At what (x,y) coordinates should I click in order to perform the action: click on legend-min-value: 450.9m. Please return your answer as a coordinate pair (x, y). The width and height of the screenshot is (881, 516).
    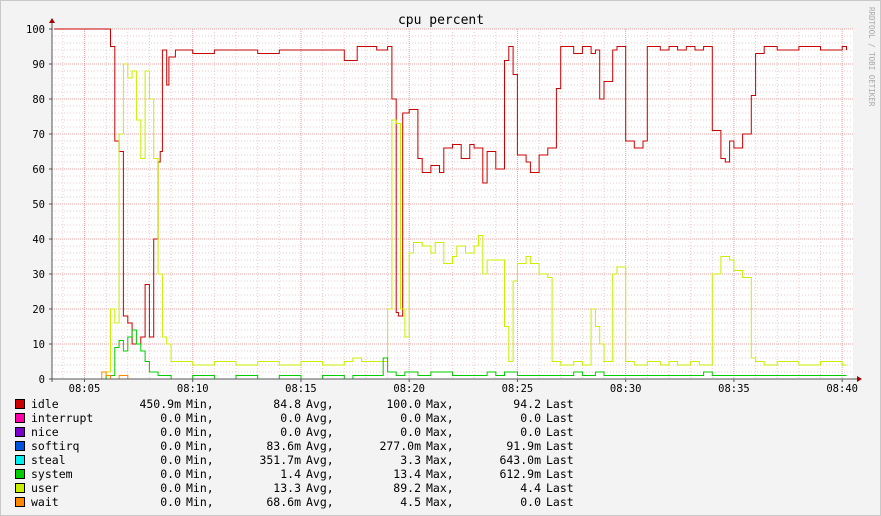
    Looking at the image, I should click on (160, 404).